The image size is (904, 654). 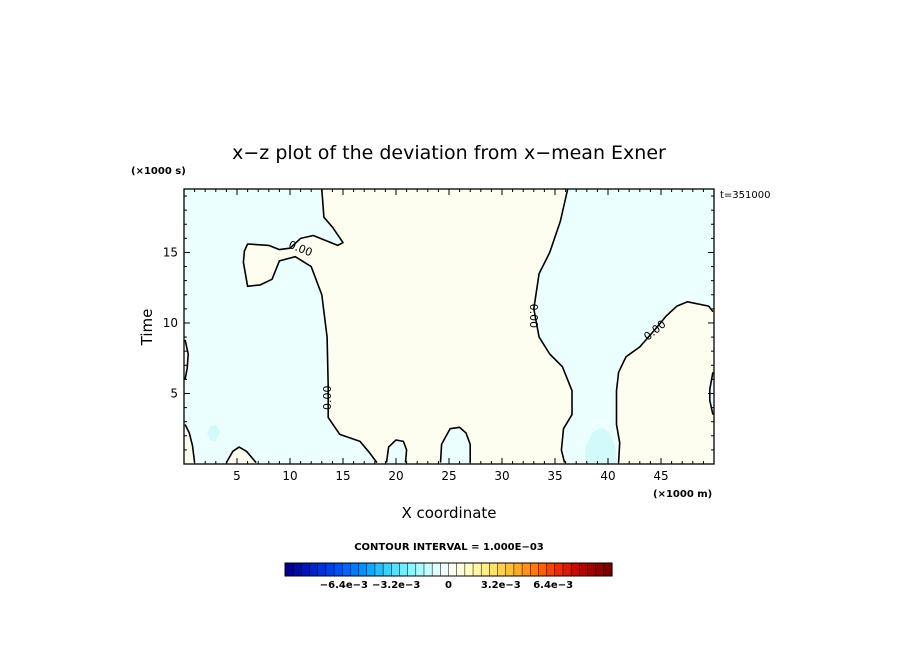 I want to click on x-tick-label: 30, so click(x=501, y=476).